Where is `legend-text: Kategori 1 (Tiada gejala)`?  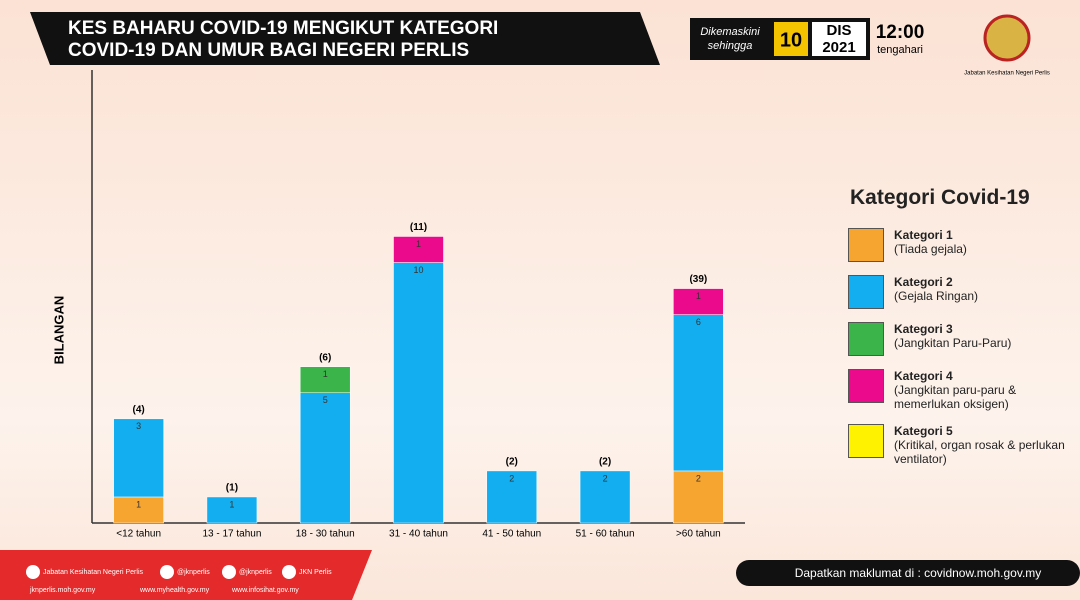 legend-text: Kategori 1 (Tiada gejala) is located at coordinates (930, 245).